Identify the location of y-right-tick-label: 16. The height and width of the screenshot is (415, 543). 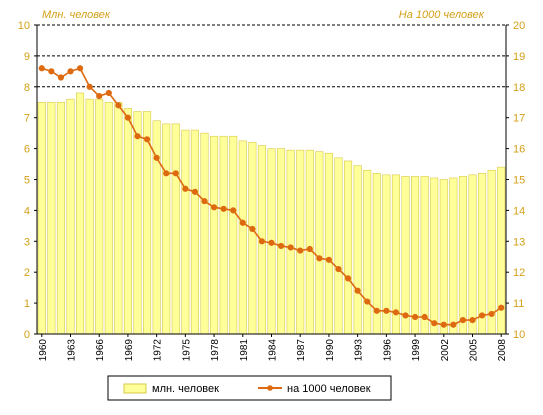
(519, 150).